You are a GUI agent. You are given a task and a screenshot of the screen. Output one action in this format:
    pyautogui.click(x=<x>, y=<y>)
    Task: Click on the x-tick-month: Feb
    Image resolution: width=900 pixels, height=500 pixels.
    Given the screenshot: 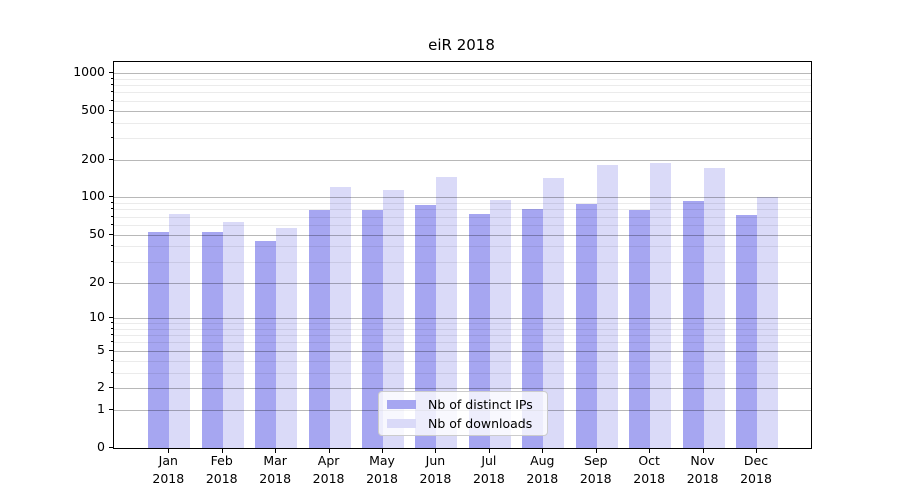 What is the action you would take?
    pyautogui.click(x=221, y=460)
    